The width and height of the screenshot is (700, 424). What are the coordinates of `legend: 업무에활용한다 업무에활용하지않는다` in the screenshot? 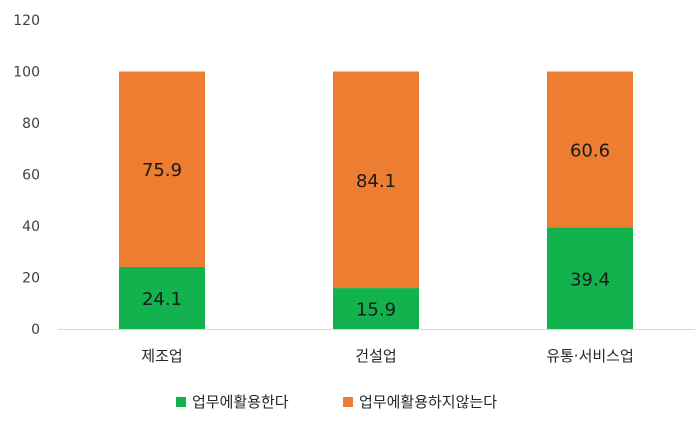 It's located at (336, 402).